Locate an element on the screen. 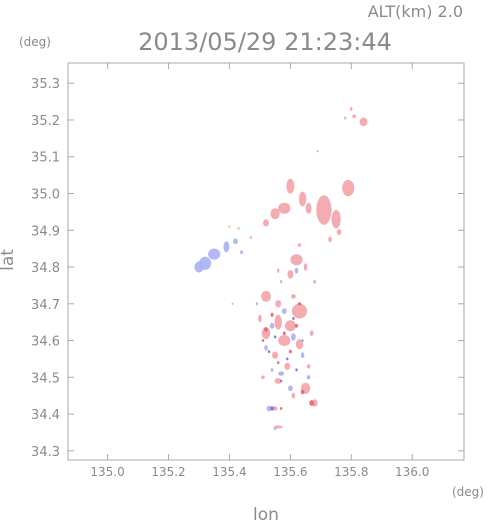  y-tick-label: 34.3 is located at coordinates (45, 452).